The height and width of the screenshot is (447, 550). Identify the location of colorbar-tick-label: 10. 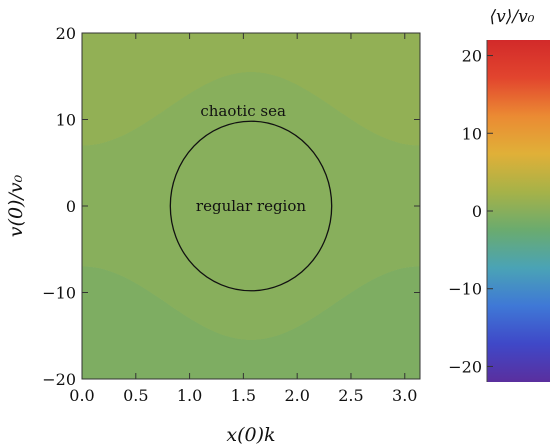
(472, 133).